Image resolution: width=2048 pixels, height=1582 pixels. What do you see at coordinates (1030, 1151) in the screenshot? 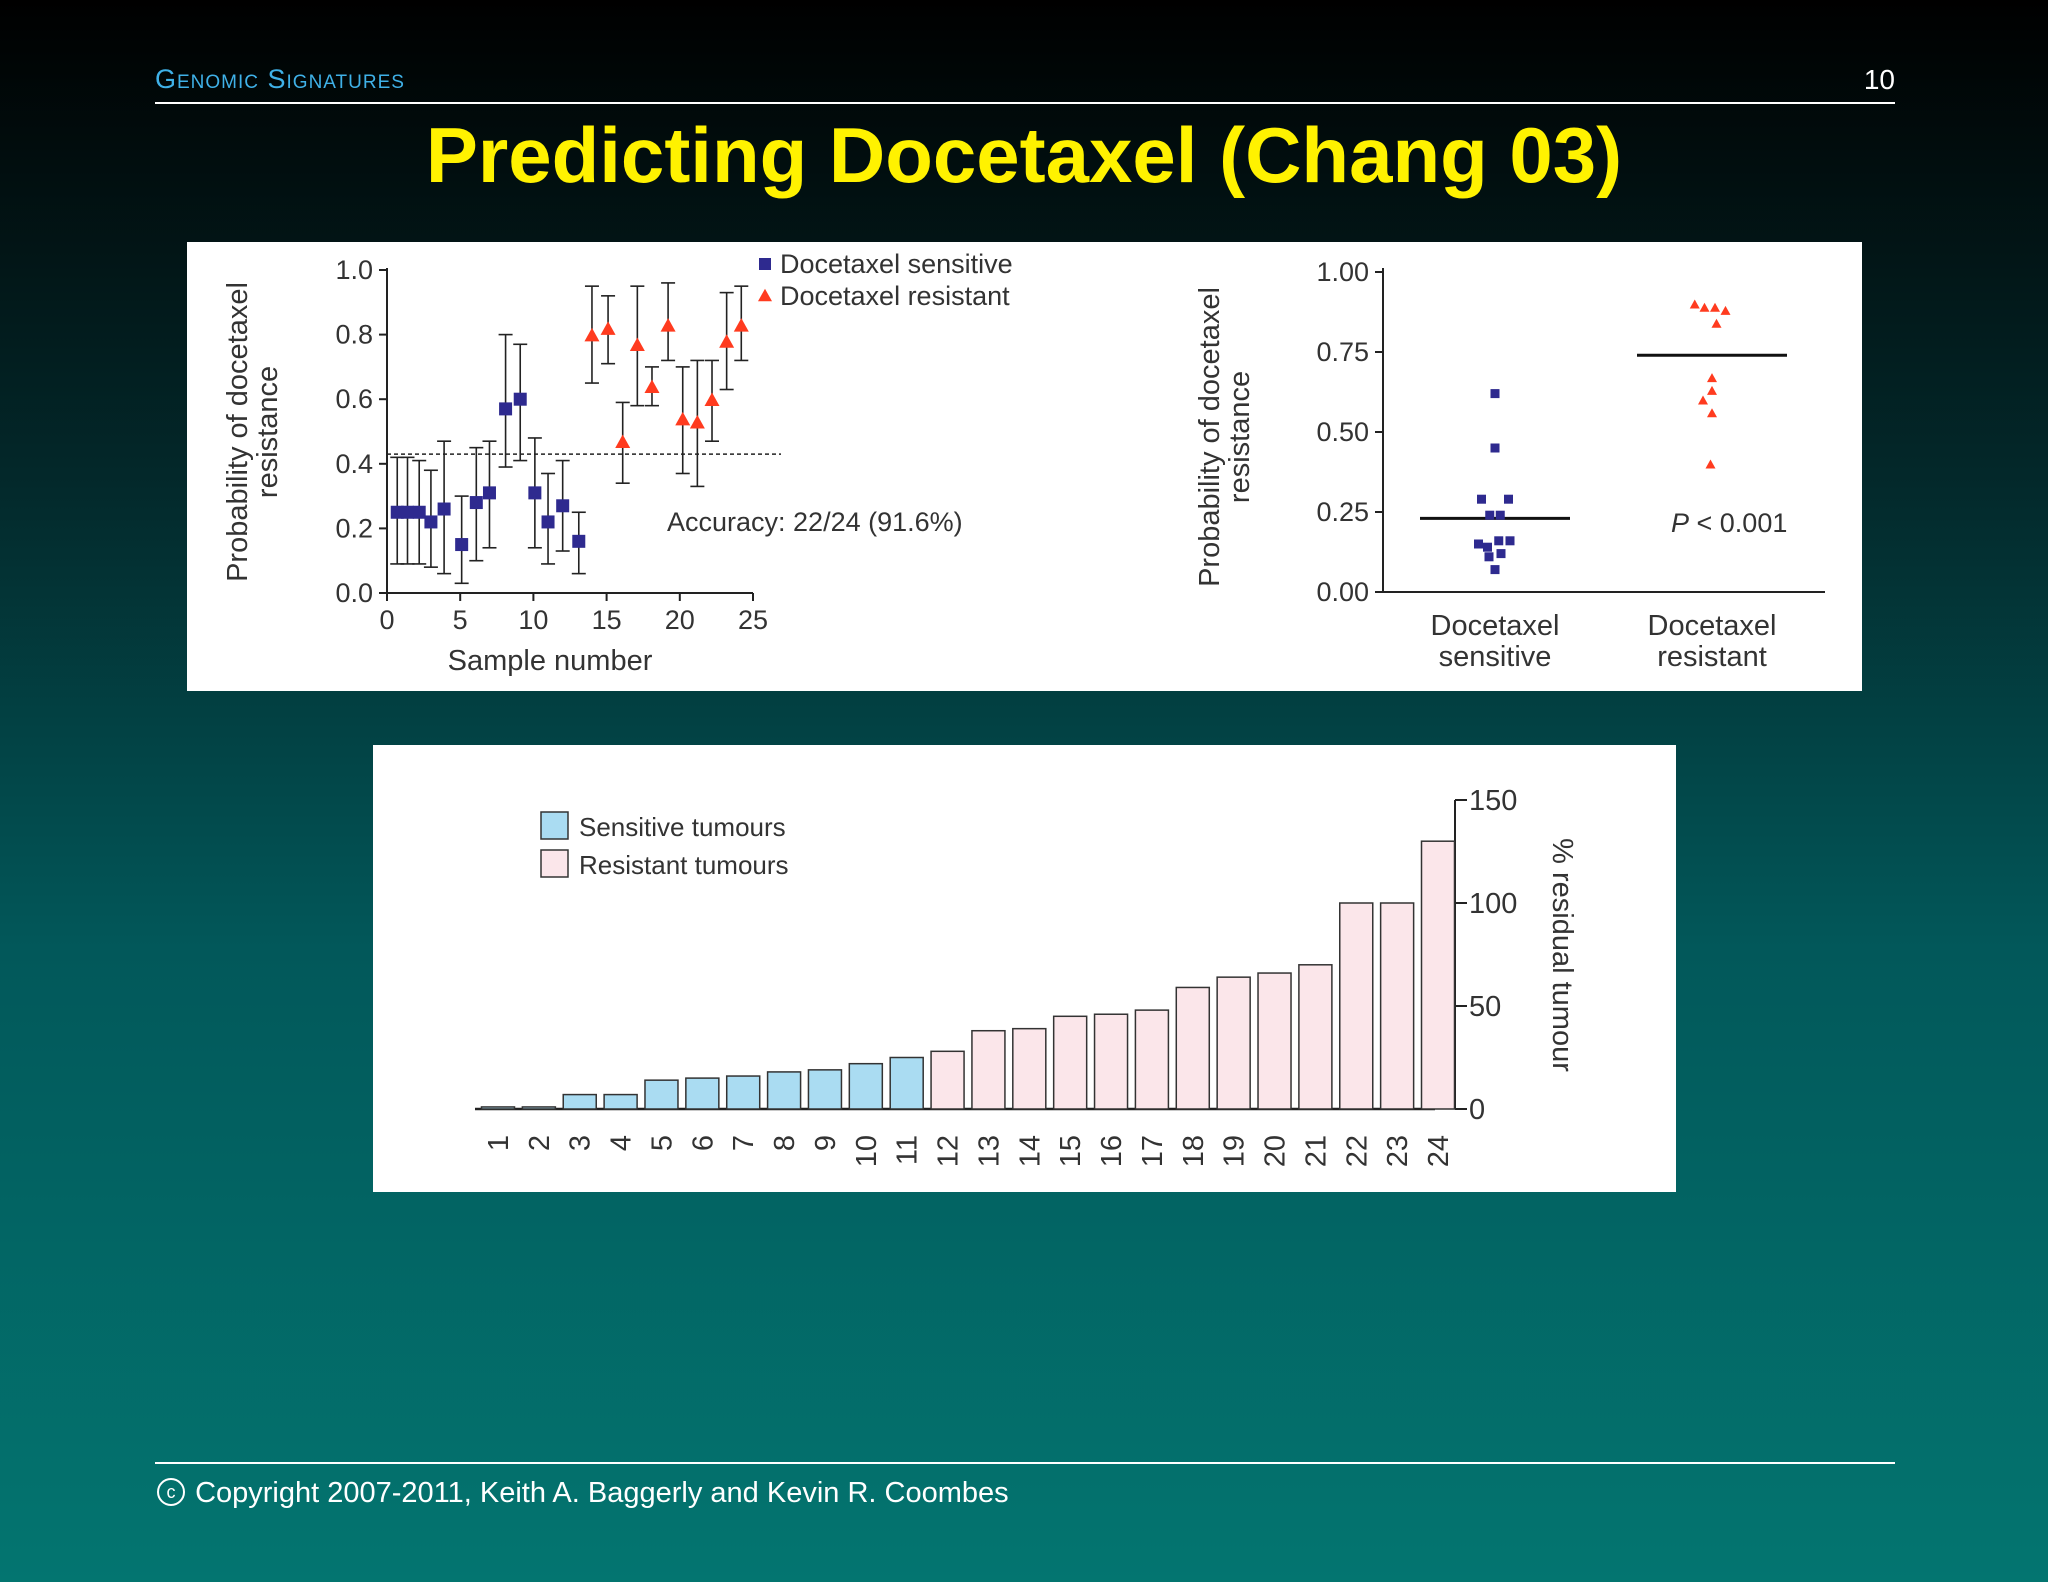
I see `chart3-x-tick-label: 14` at bounding box center [1030, 1151].